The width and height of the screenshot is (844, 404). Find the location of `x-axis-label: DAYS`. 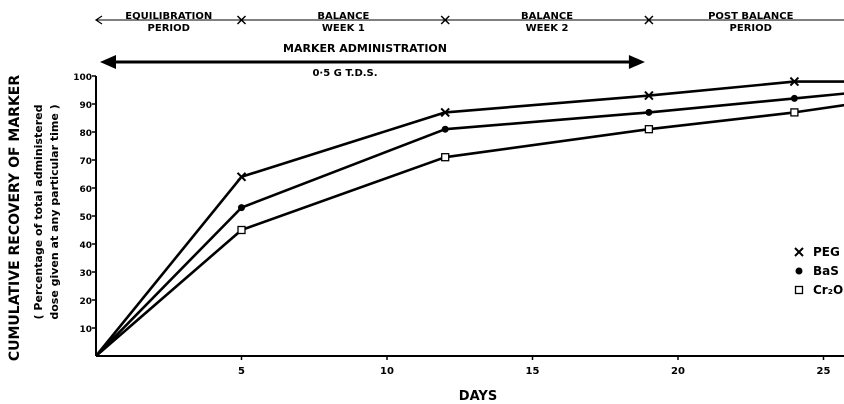

x-axis-label: DAYS is located at coordinates (478, 396).